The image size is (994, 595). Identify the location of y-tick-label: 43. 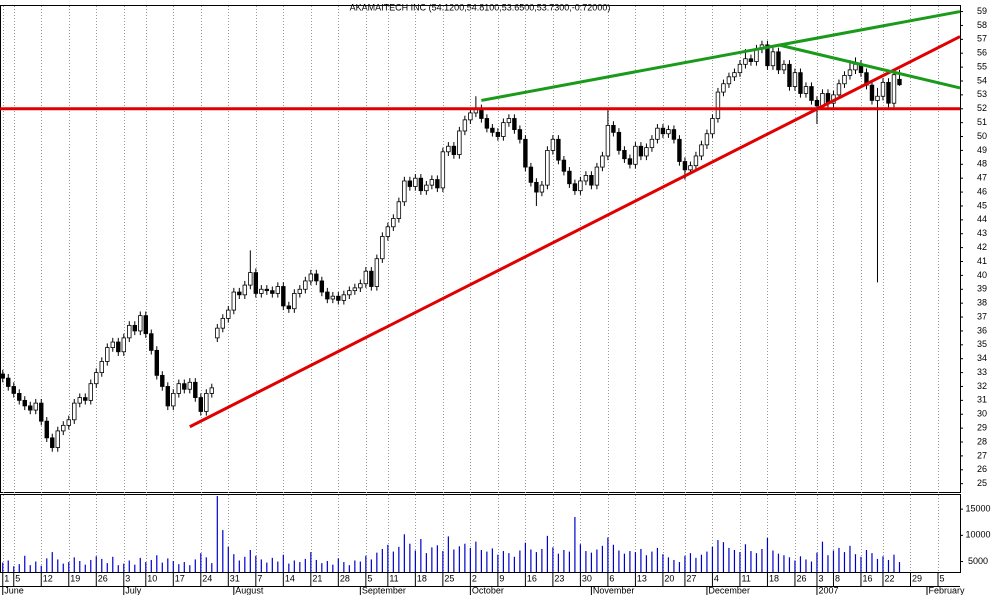
(982, 233).